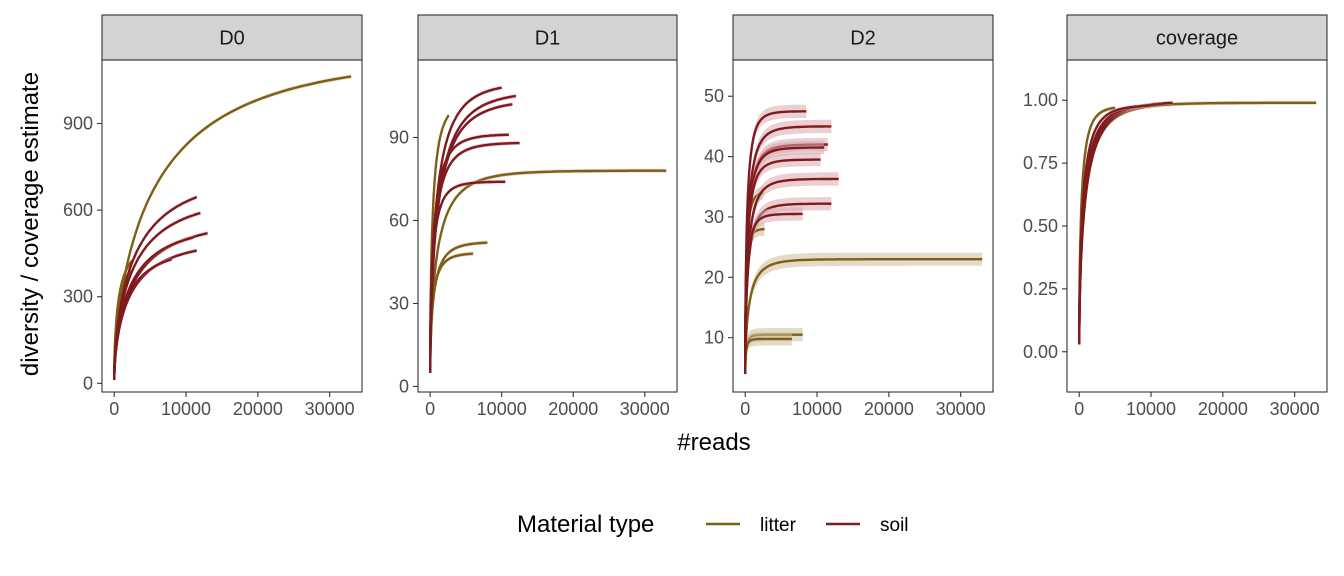 This screenshot has width=1344, height=576. I want to click on facet-strip-label: D0, so click(232, 39).